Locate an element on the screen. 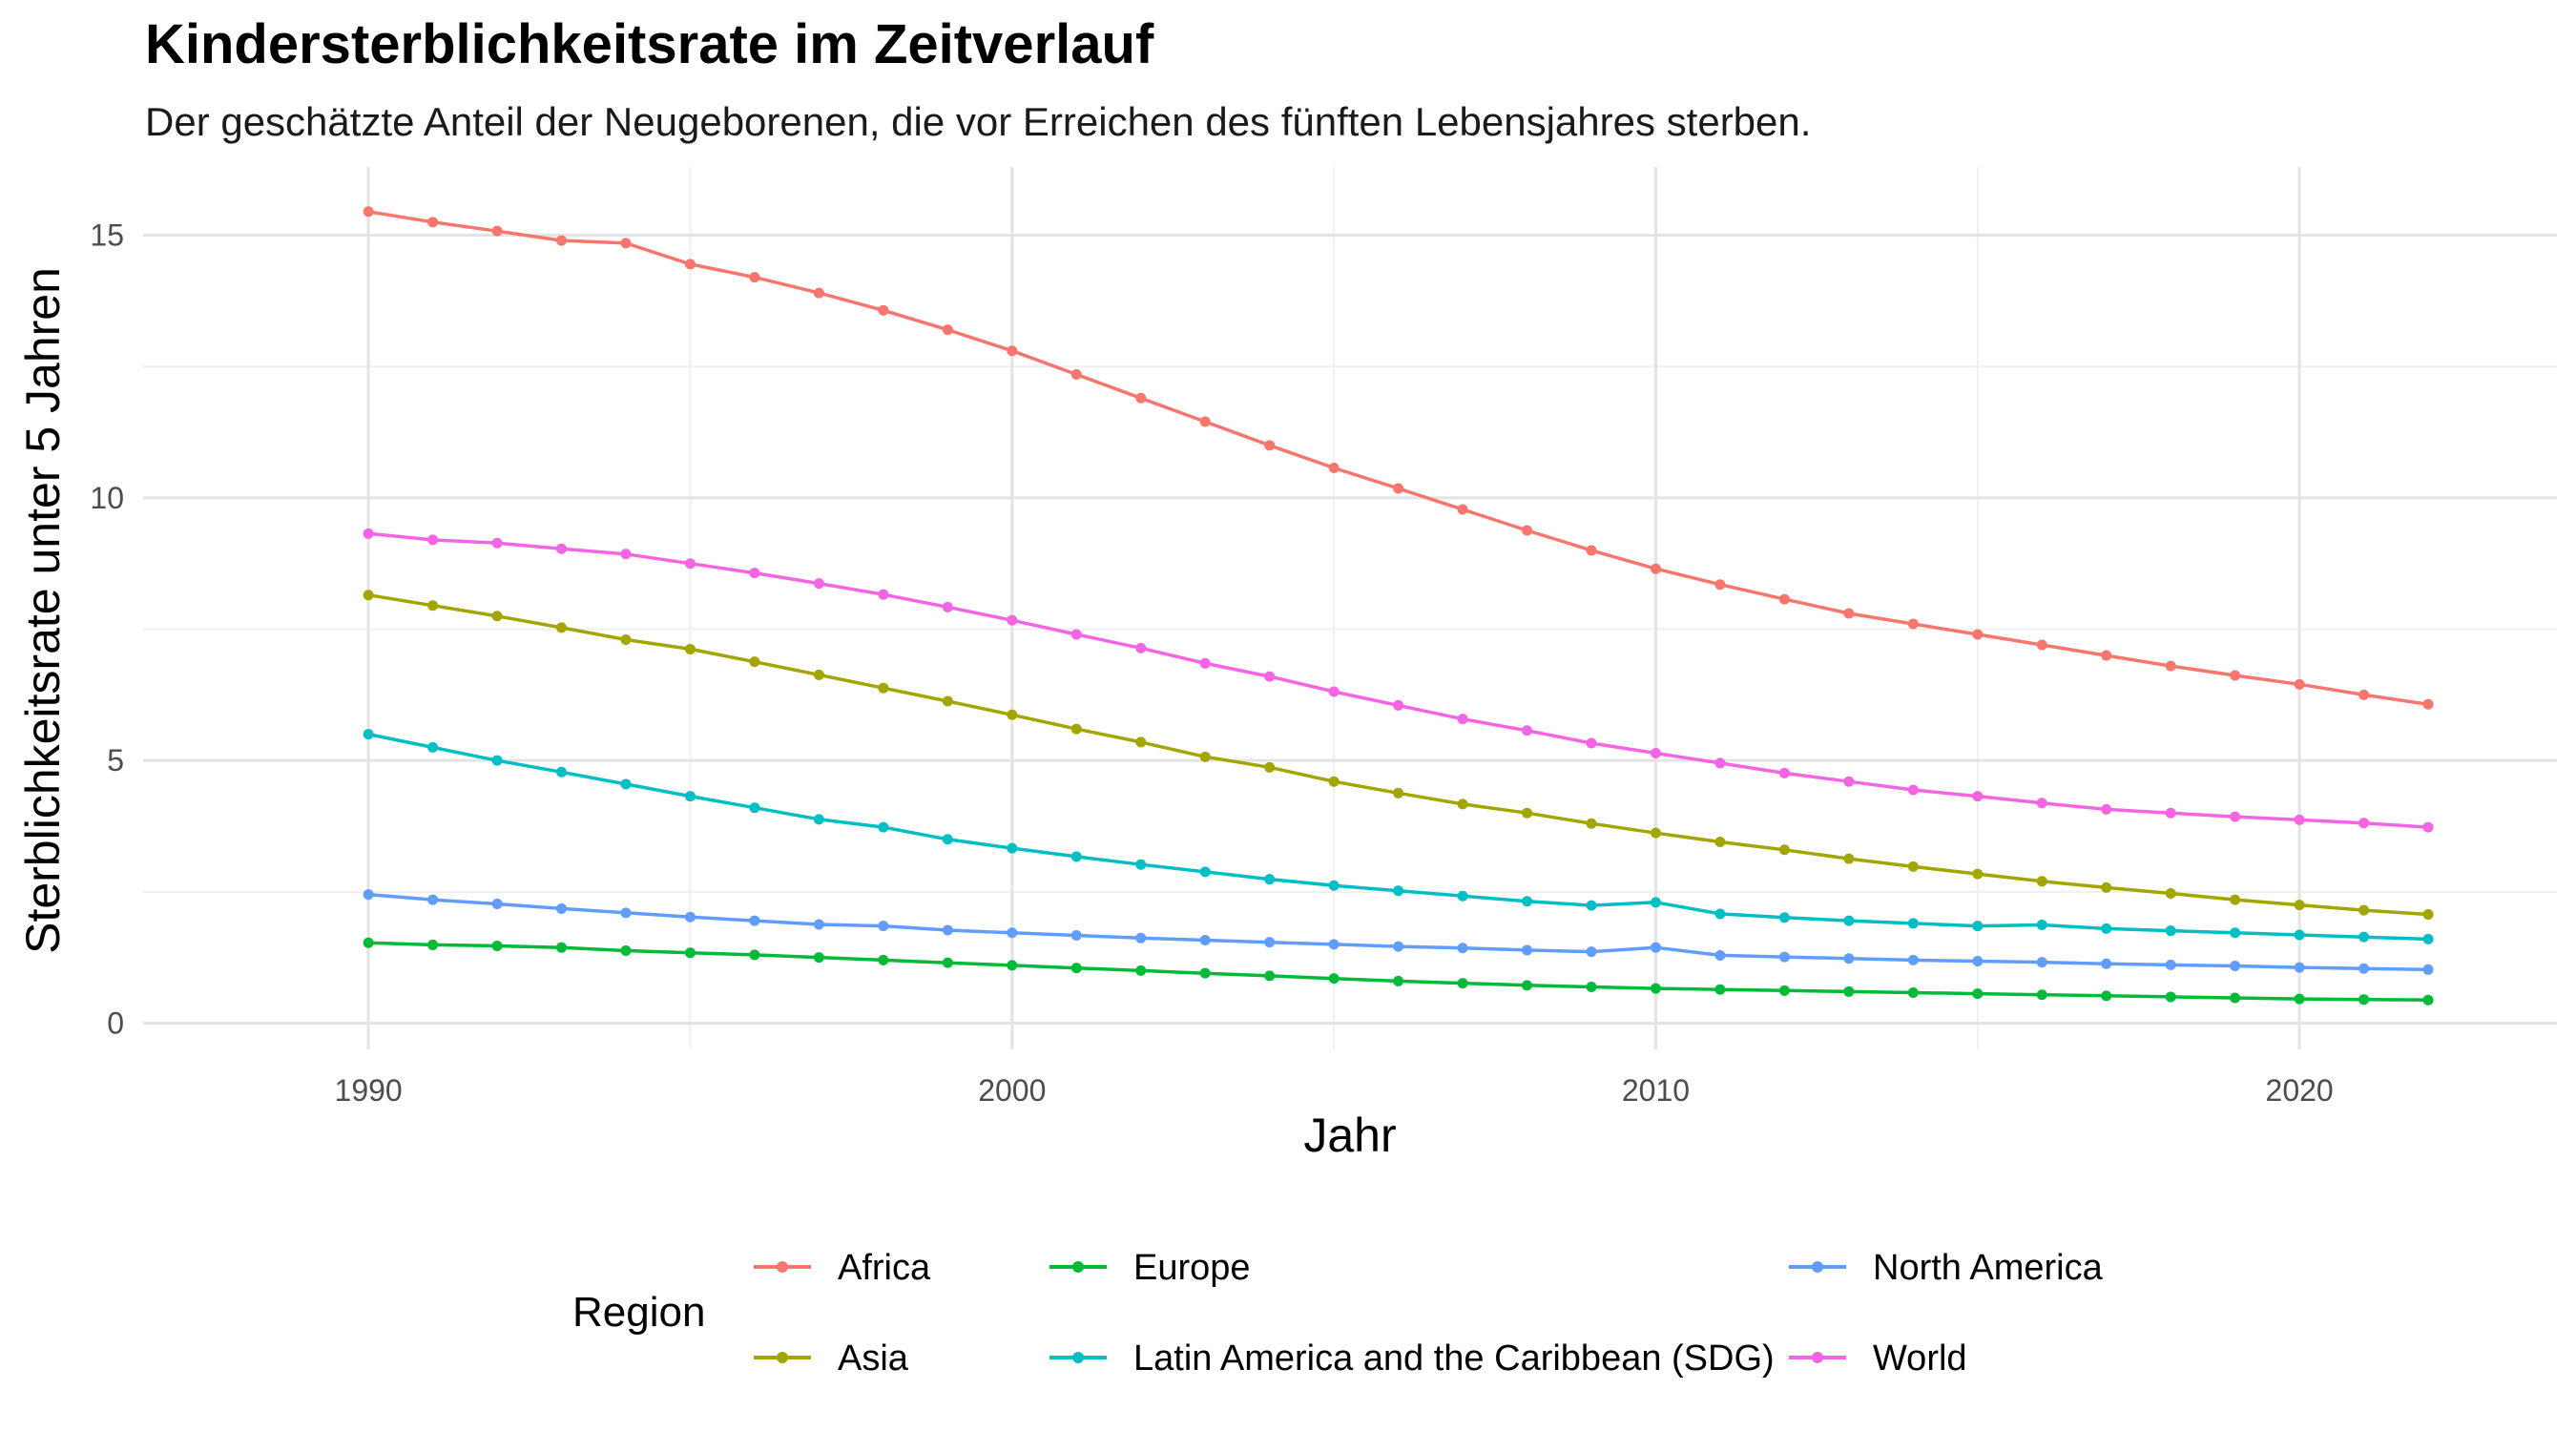  legend-label: World is located at coordinates (1920, 1358).